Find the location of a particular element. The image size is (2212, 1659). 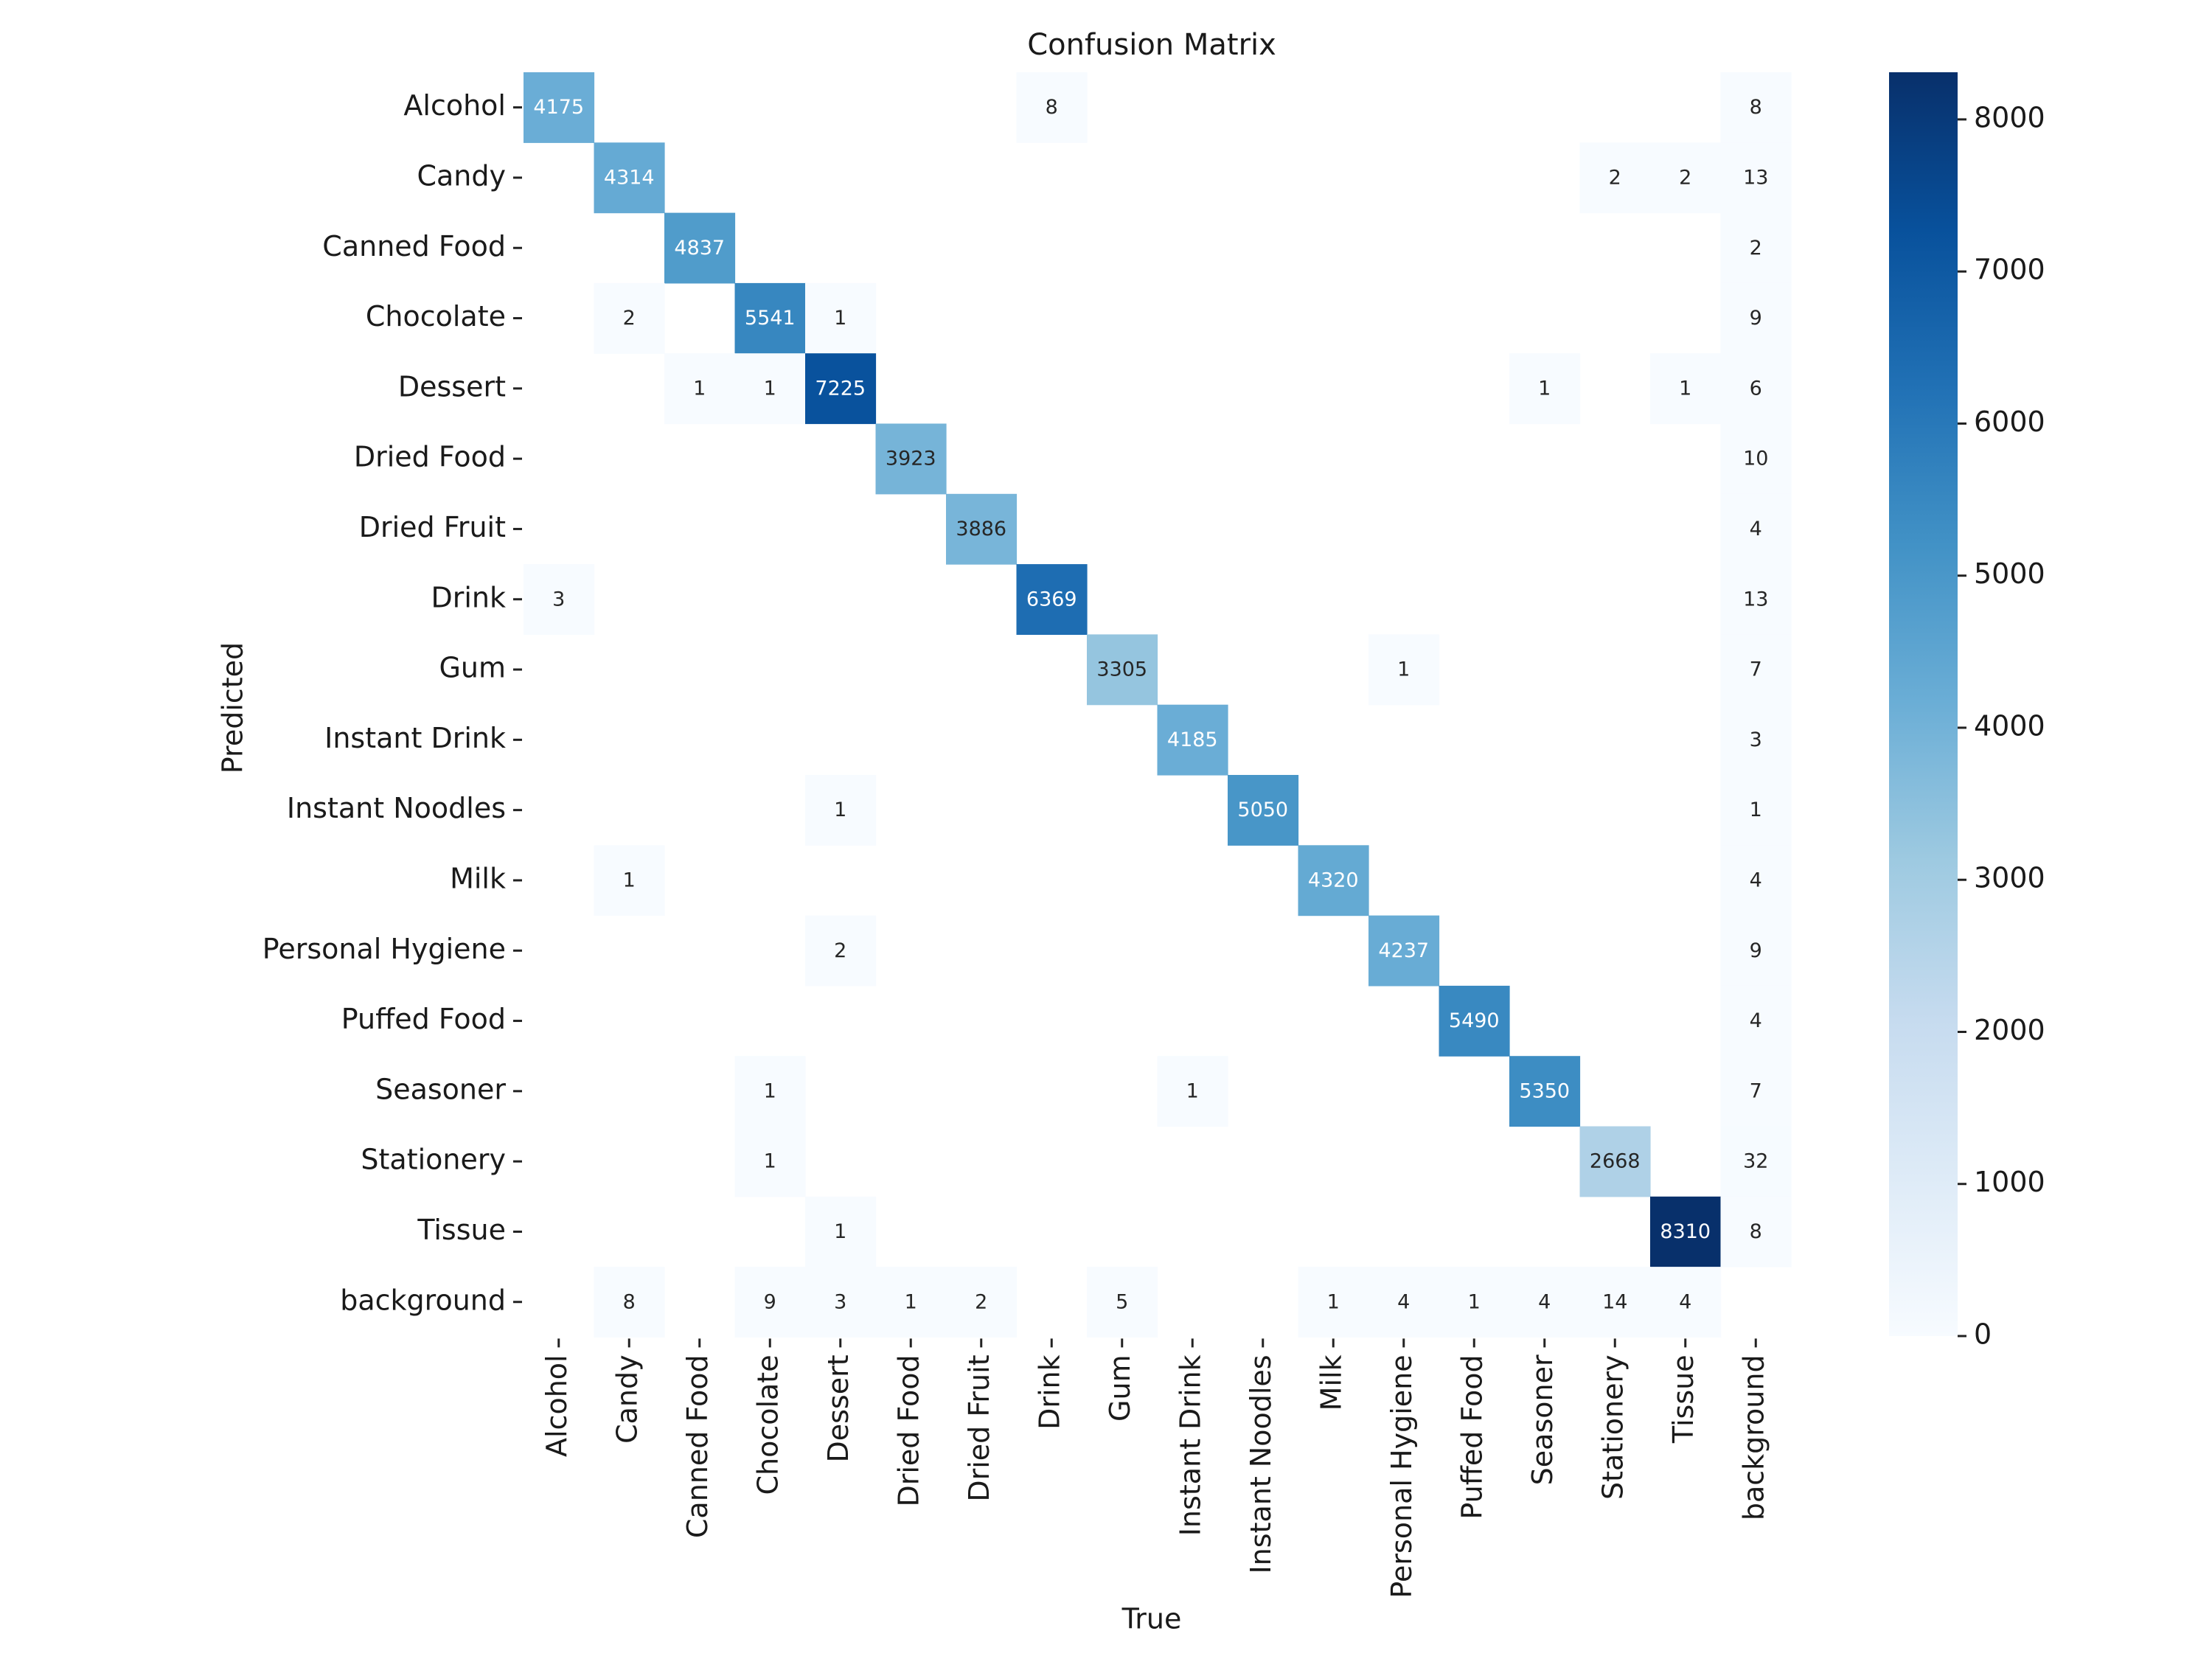

y-tick-label: Instant Noodles is located at coordinates (396, 808).